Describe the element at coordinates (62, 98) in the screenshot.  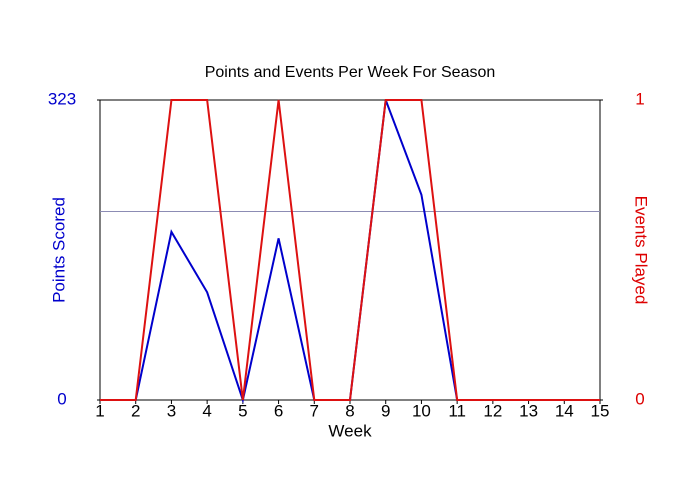
I see `y-tick-label: 323` at that location.